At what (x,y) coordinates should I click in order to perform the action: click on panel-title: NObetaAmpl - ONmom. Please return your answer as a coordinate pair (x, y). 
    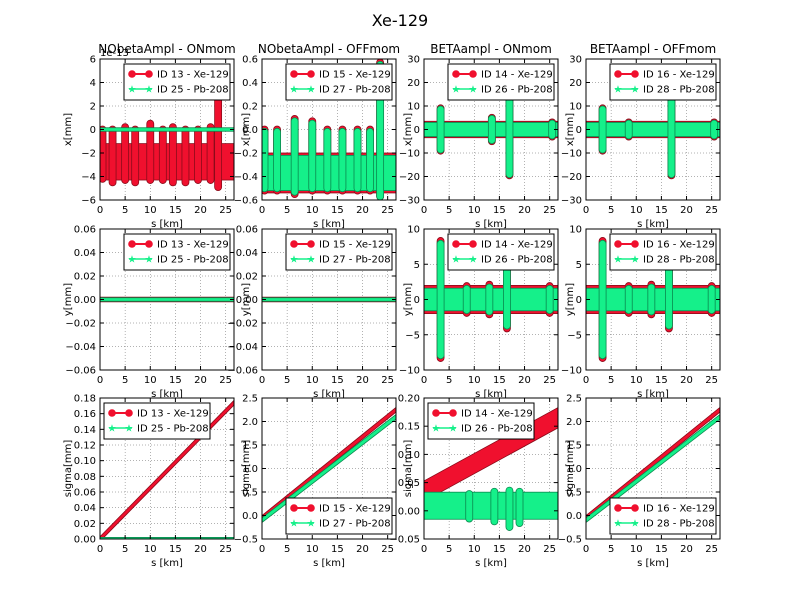
    Looking at the image, I should click on (166, 49).